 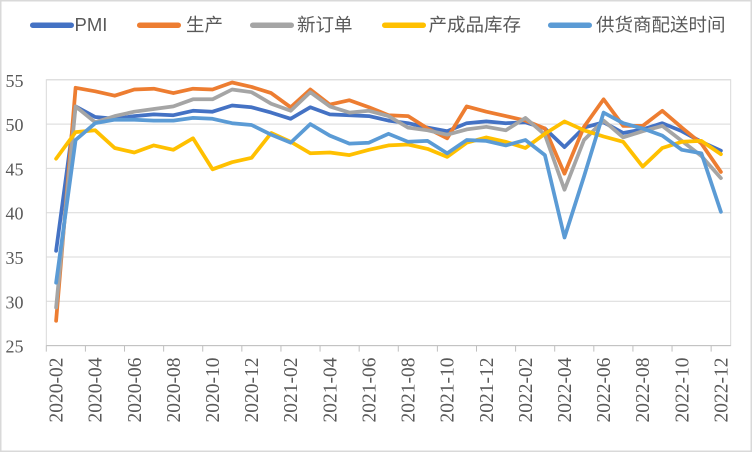 I want to click on svg-text: 2021-02, so click(x=291, y=390).